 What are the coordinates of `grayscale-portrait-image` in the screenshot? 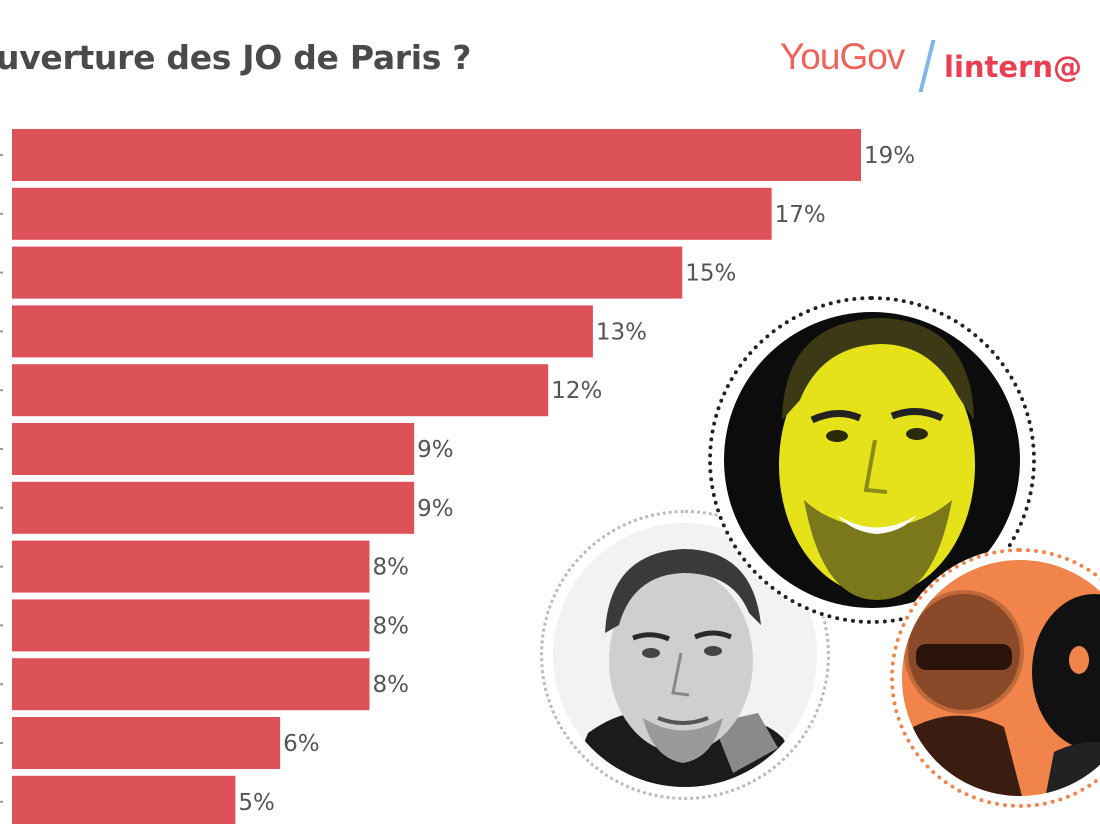 It's located at (685, 655).